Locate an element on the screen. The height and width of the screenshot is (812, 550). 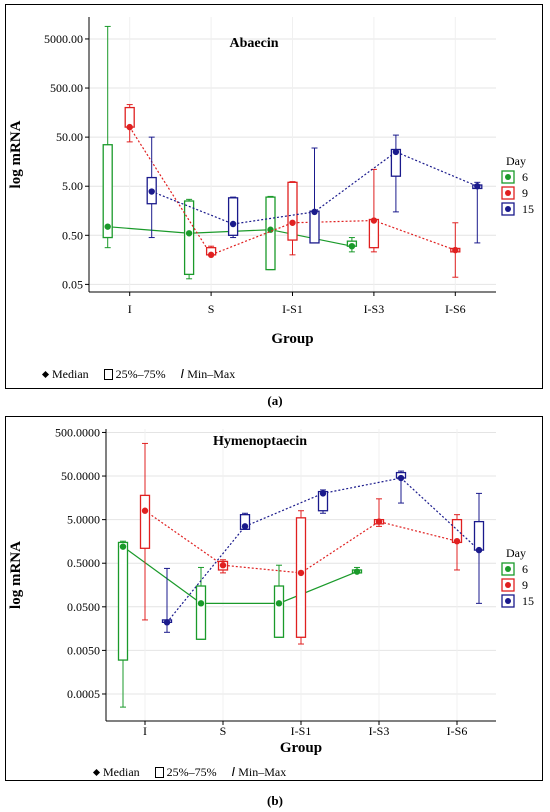
y-tick-label: 50.0000 is located at coordinates (80, 476).